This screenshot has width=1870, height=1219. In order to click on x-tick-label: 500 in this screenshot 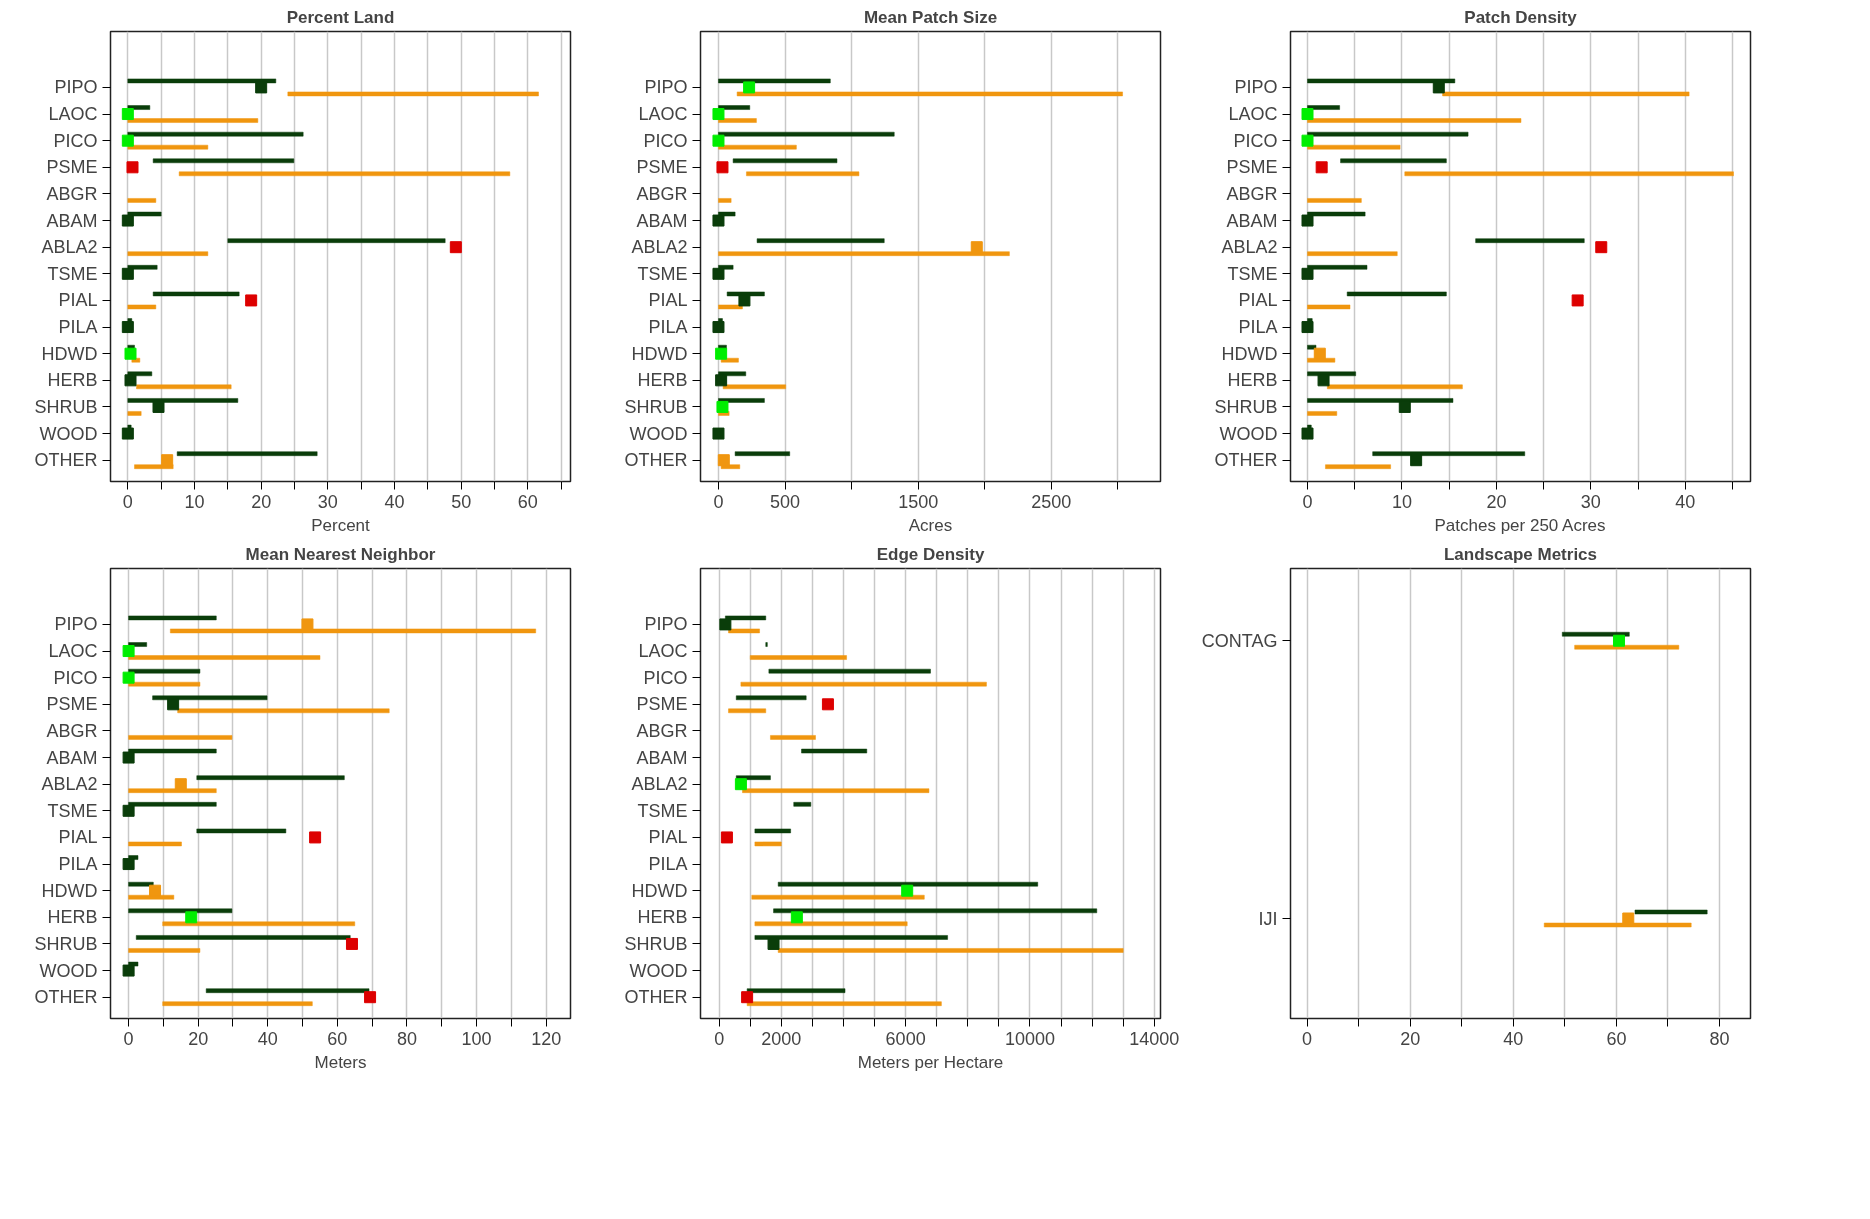, I will do `click(785, 501)`.